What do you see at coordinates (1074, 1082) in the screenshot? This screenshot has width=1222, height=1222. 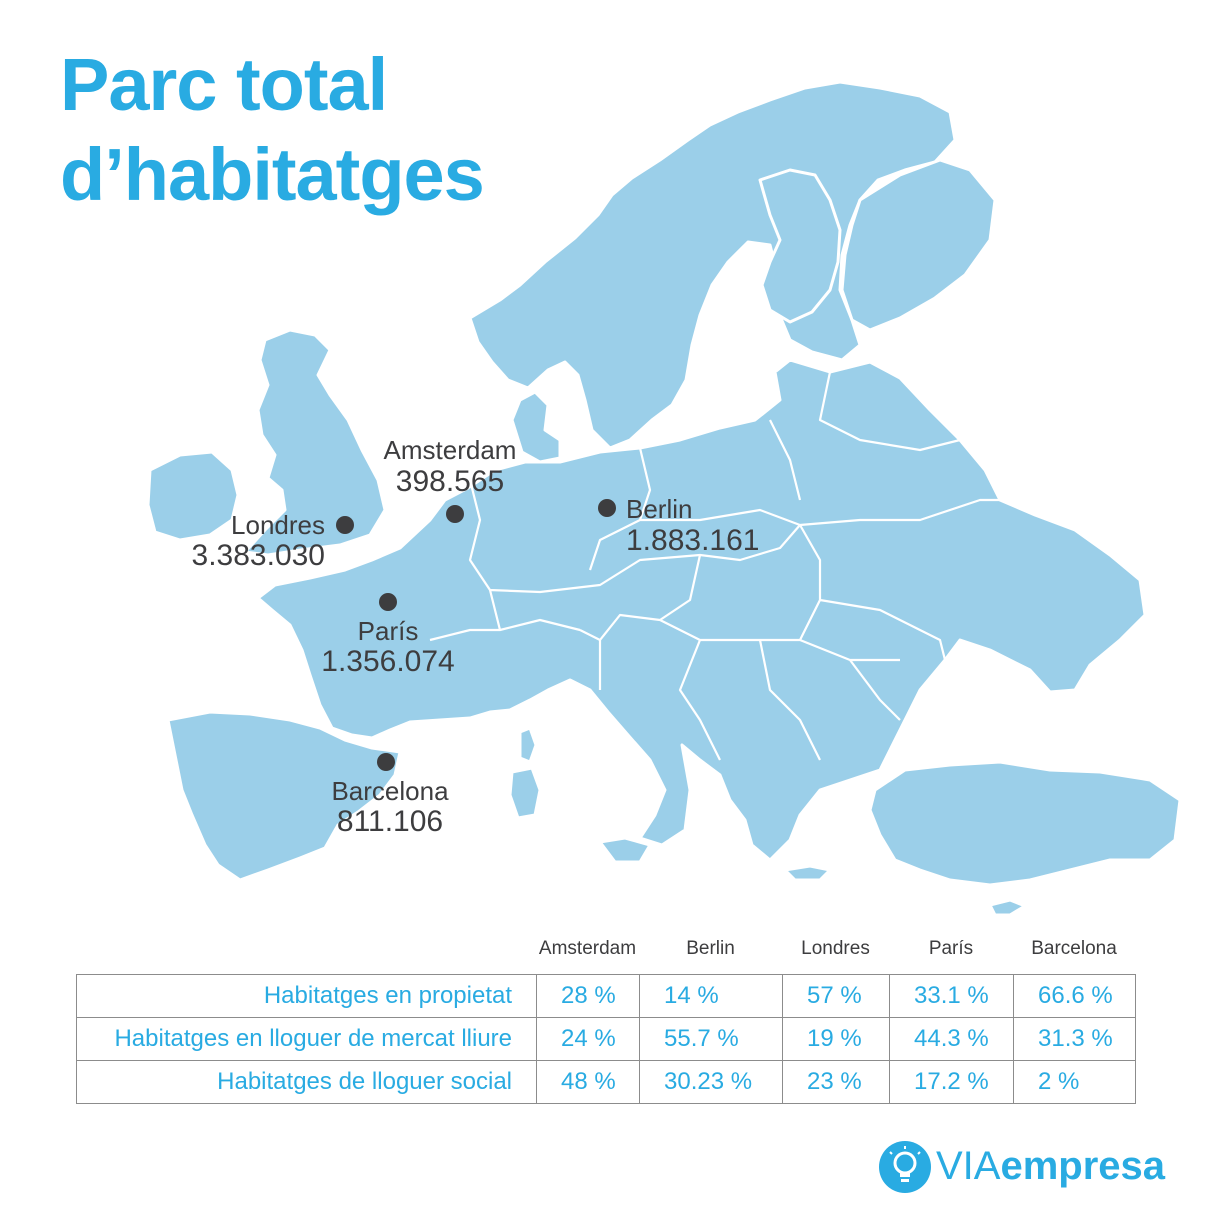 I see `table-cell: 2 %` at bounding box center [1074, 1082].